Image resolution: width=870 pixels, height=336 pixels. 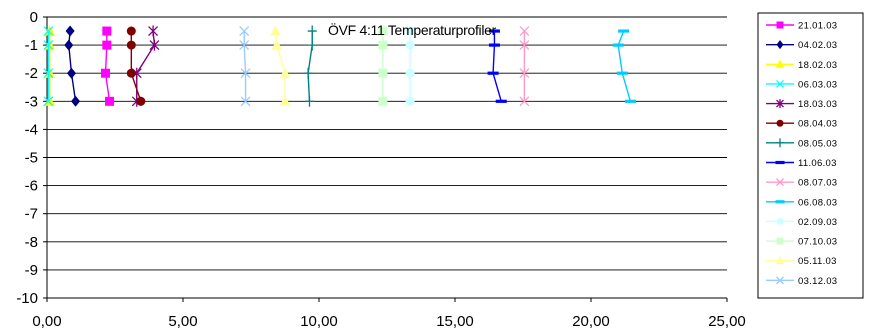 What do you see at coordinates (817, 222) in the screenshot?
I see `legend-label: 02.09.03` at bounding box center [817, 222].